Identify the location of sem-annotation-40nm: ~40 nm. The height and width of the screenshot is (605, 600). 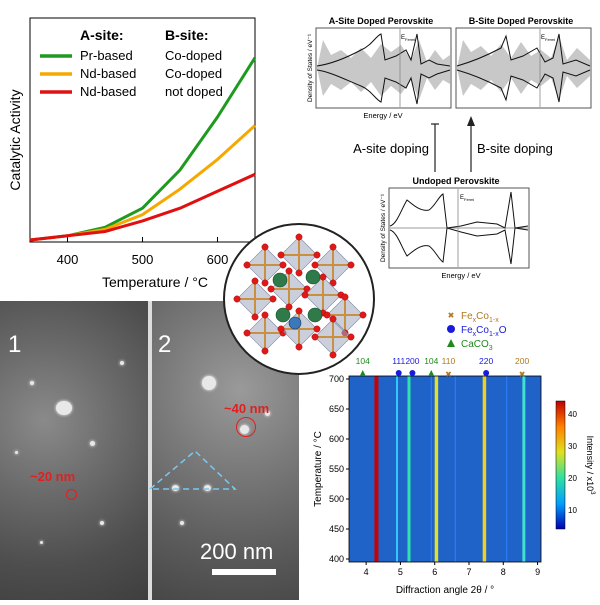
(247, 408).